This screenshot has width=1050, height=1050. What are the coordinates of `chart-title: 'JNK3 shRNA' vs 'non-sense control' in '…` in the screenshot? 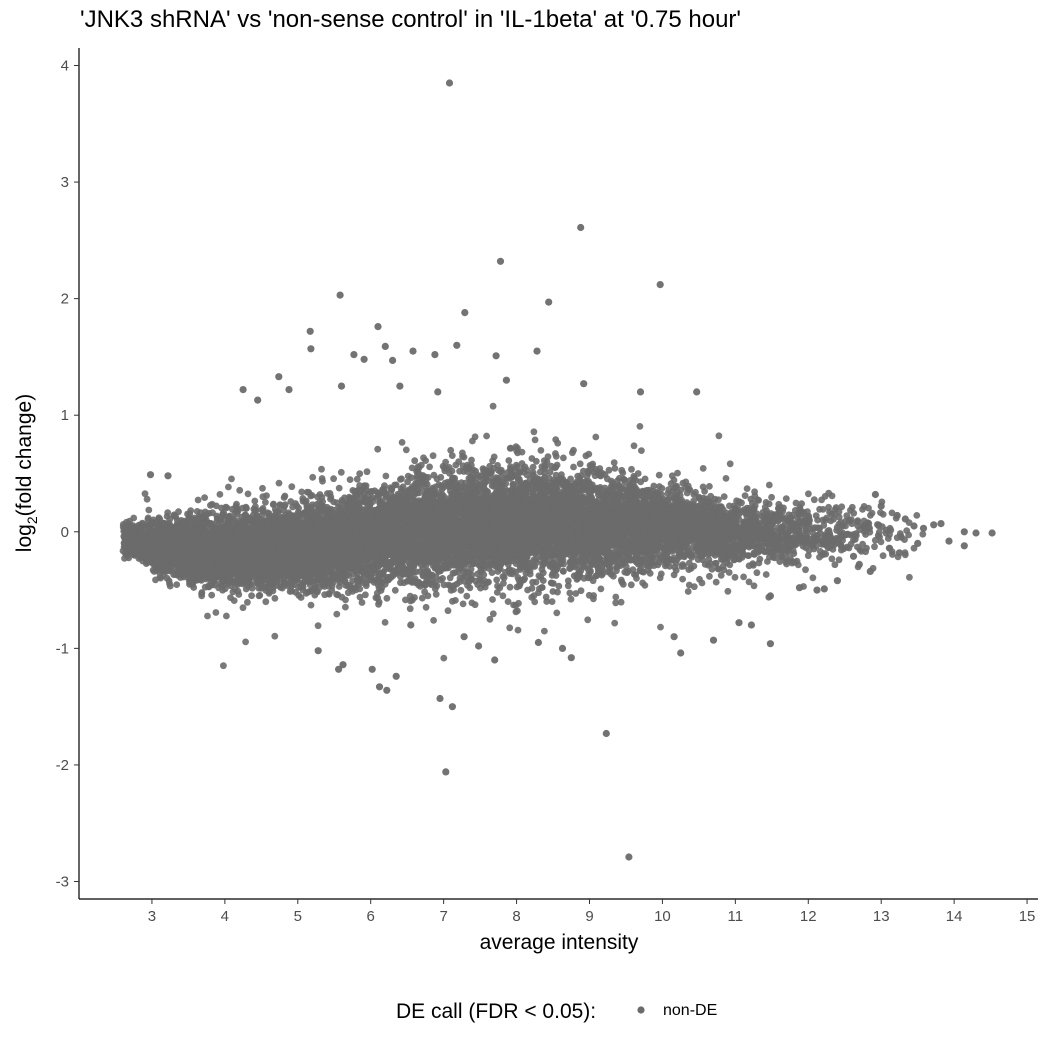 It's located at (410, 19).